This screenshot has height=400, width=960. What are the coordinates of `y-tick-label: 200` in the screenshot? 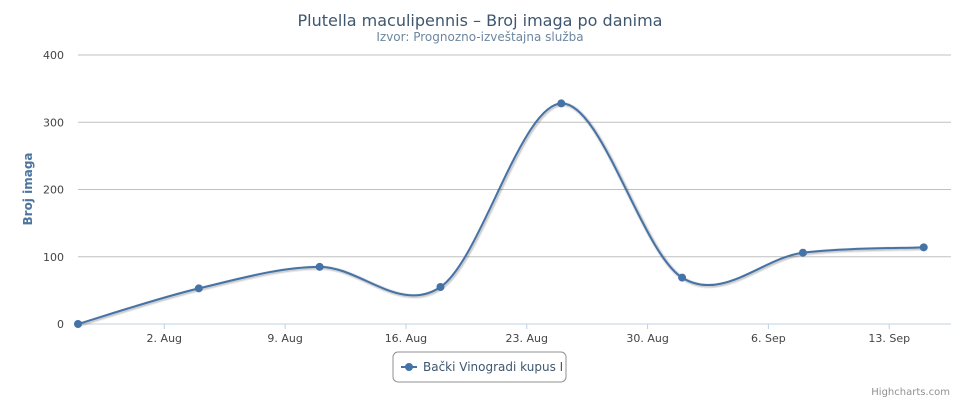 It's located at (53, 190).